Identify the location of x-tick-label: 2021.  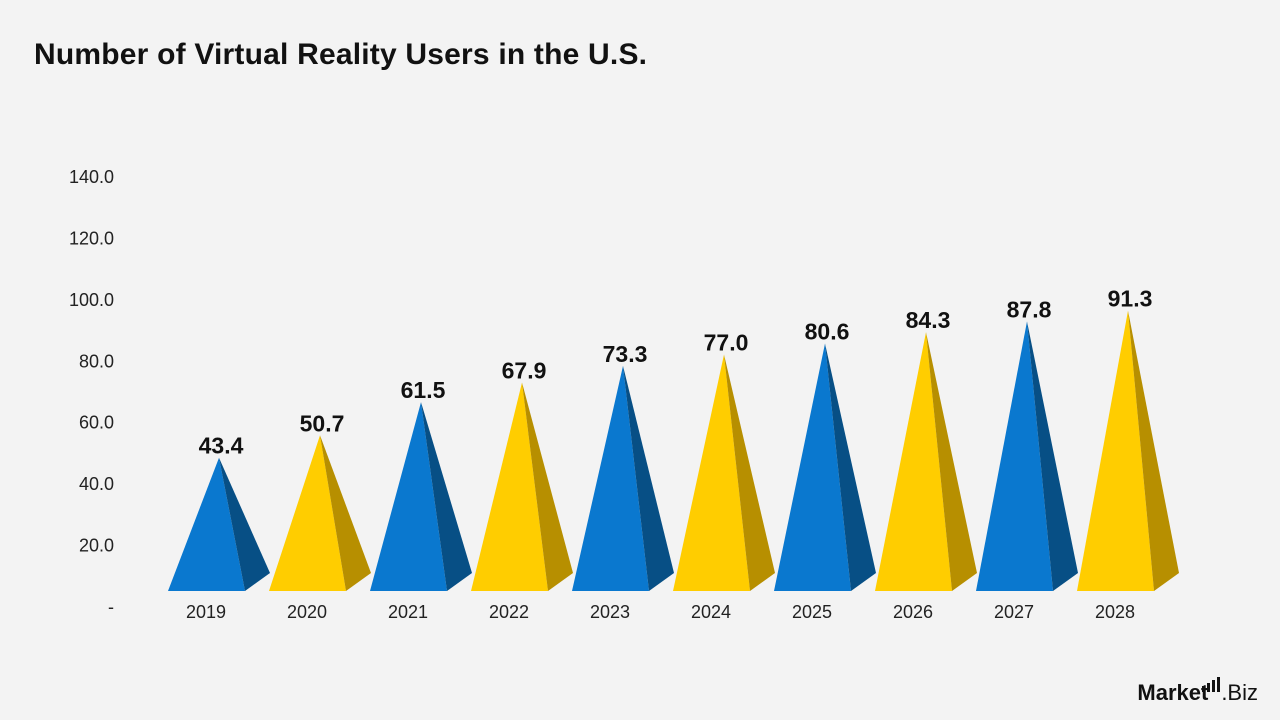
(408, 612).